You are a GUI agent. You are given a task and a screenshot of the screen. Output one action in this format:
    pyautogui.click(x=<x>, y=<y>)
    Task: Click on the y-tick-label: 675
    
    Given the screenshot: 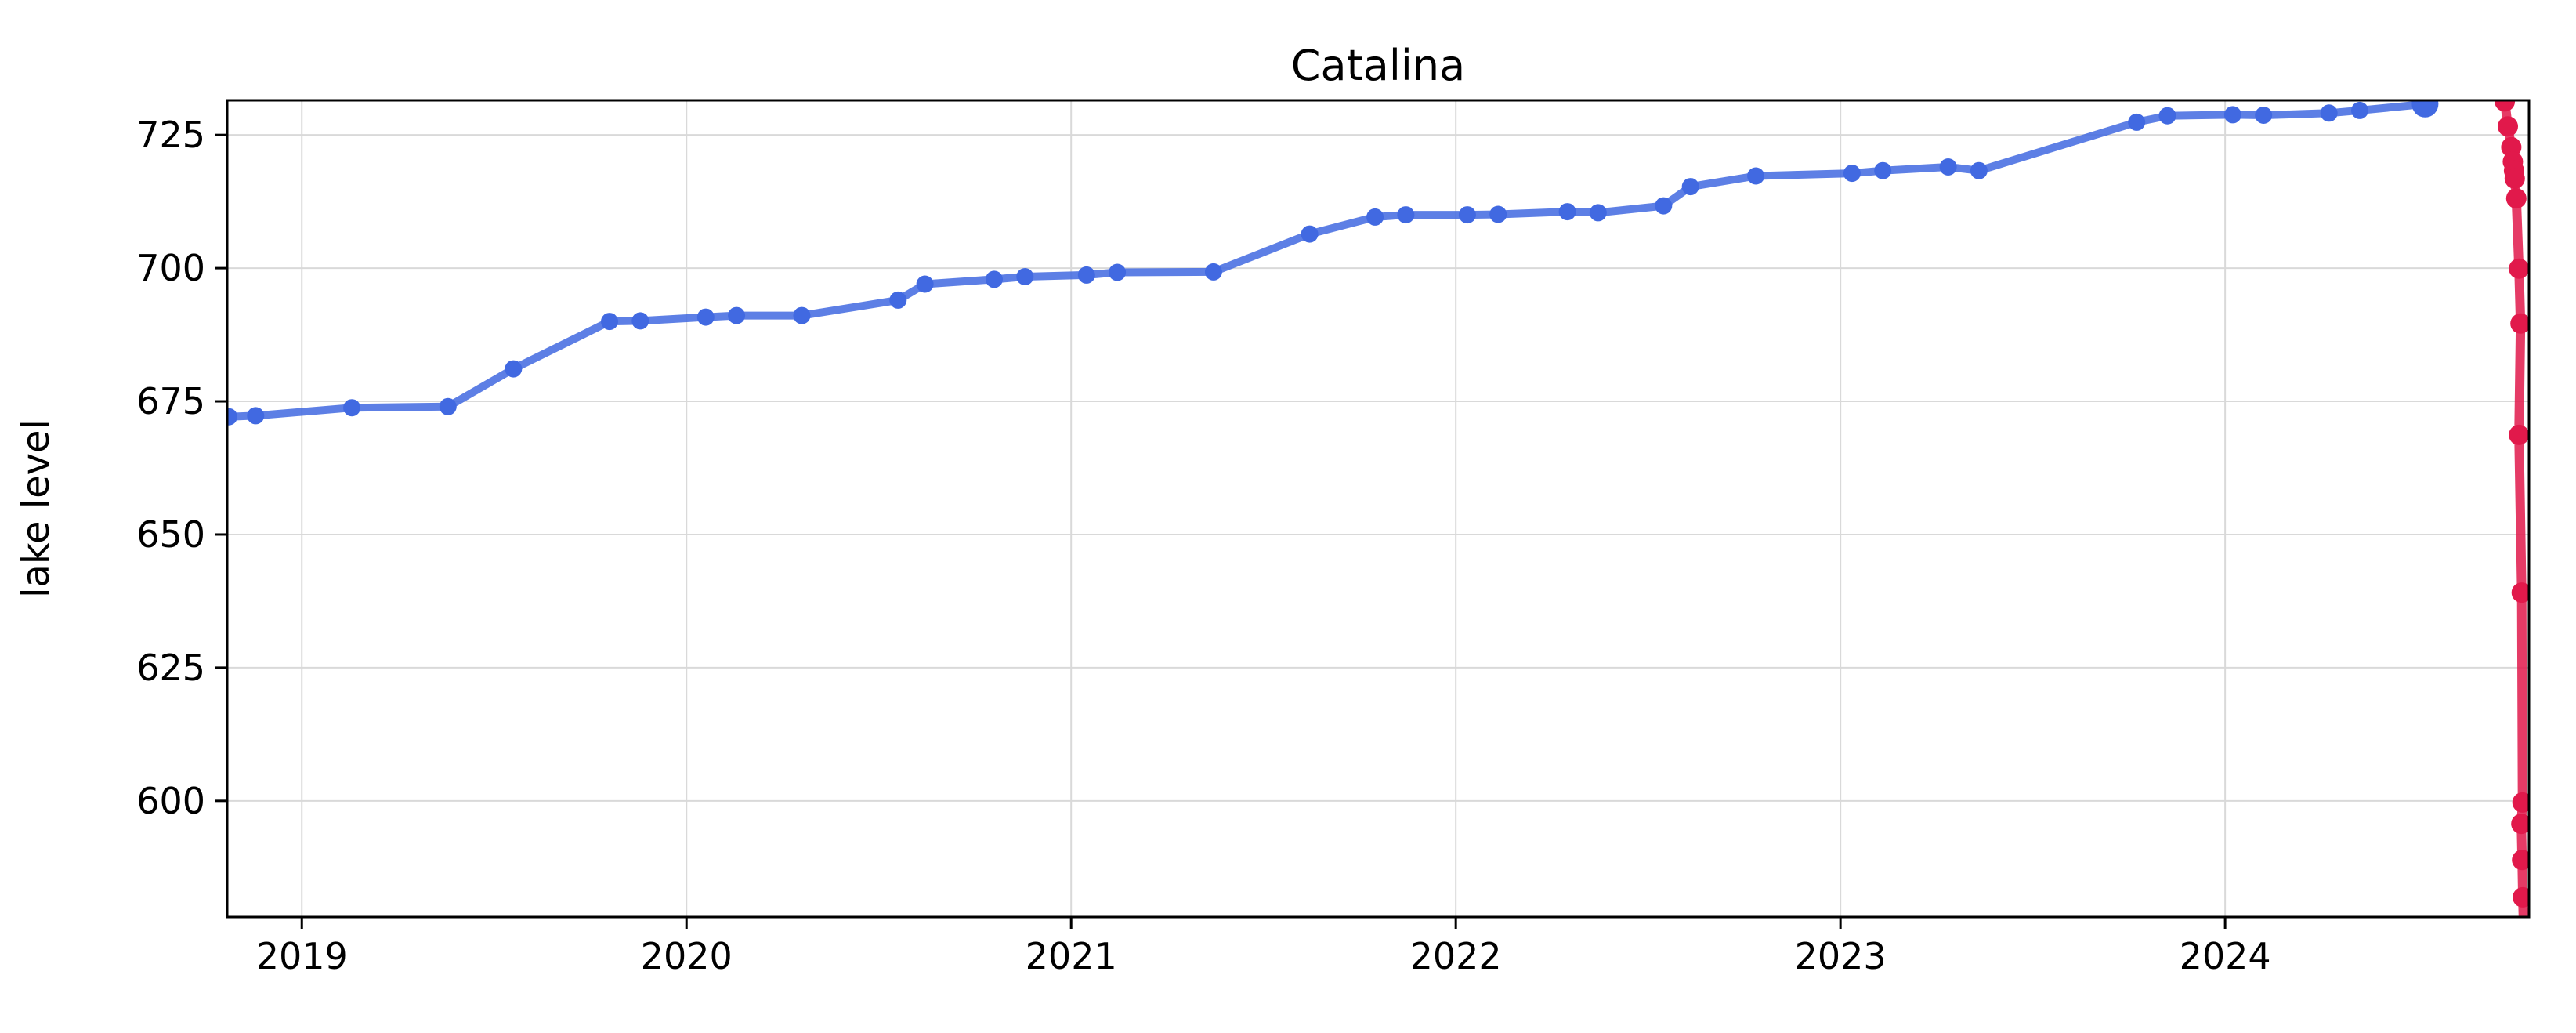 What is the action you would take?
    pyautogui.click(x=170, y=401)
    